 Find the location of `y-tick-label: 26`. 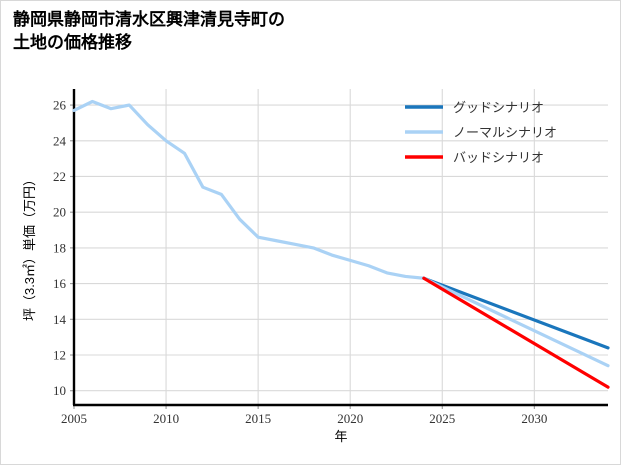

y-tick-label: 26 is located at coordinates (60, 105).